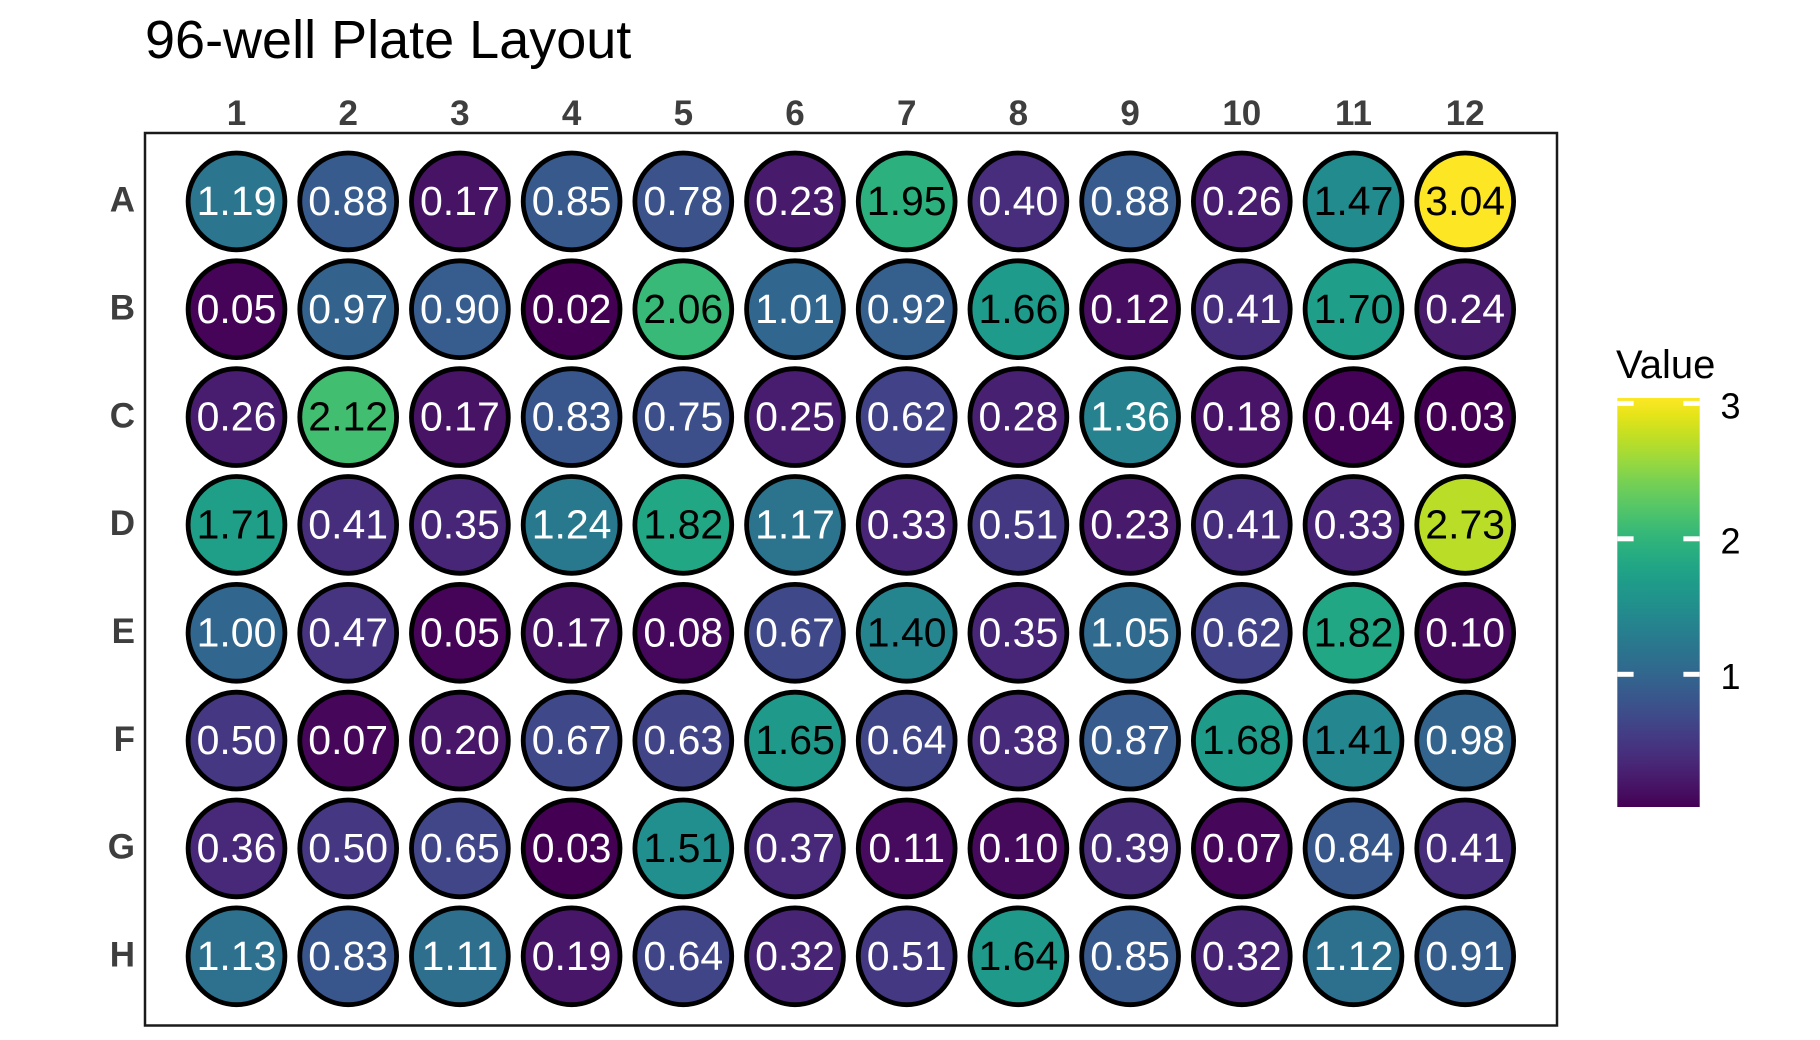  I want to click on svg-text: 7, so click(906, 113).